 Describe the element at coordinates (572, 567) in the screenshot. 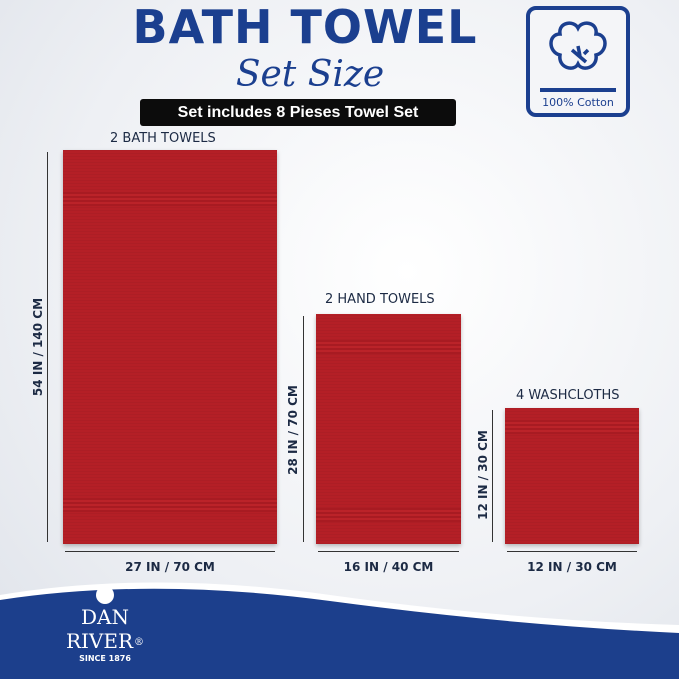

I see `washcloth-width: 12 IN / 30 CM` at that location.